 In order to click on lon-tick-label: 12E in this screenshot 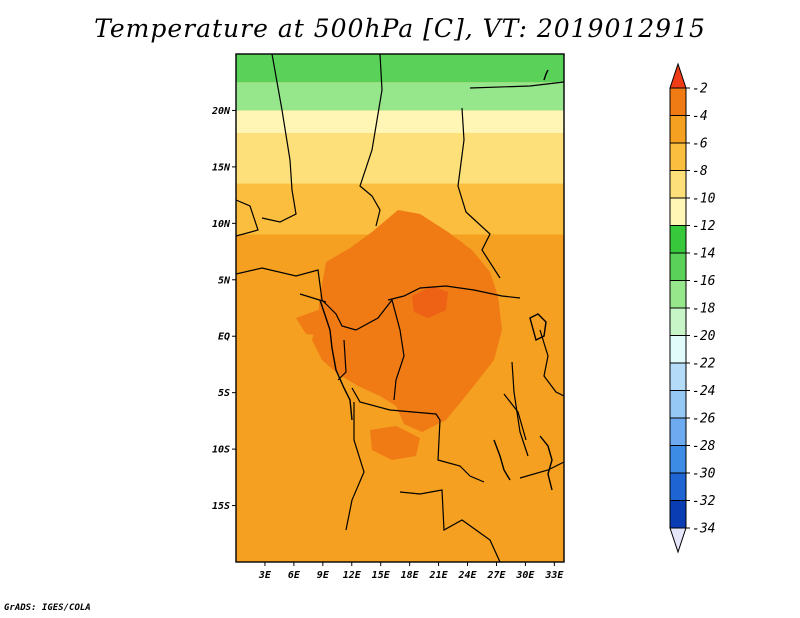, I will do `click(352, 575)`.